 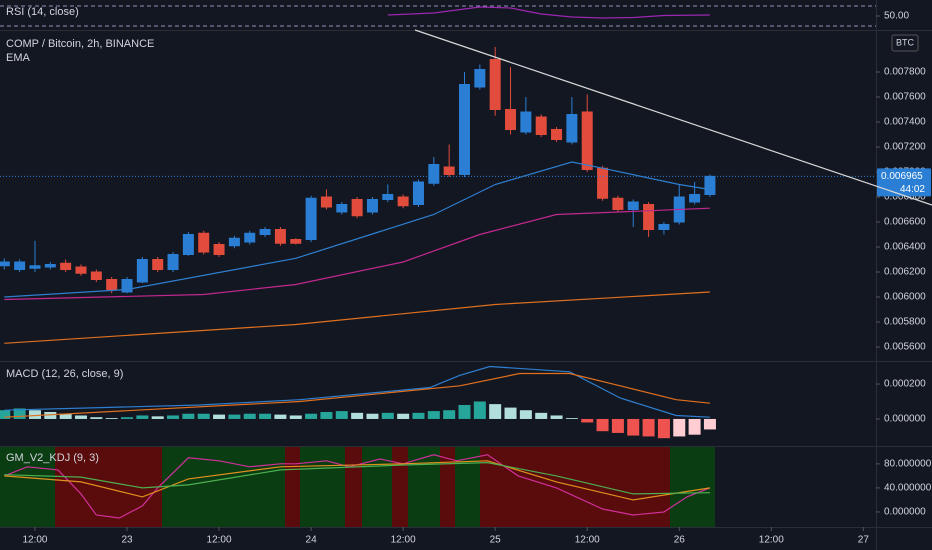 What do you see at coordinates (908, 488) in the screenshot?
I see `y-tick-label: 40.000000` at bounding box center [908, 488].